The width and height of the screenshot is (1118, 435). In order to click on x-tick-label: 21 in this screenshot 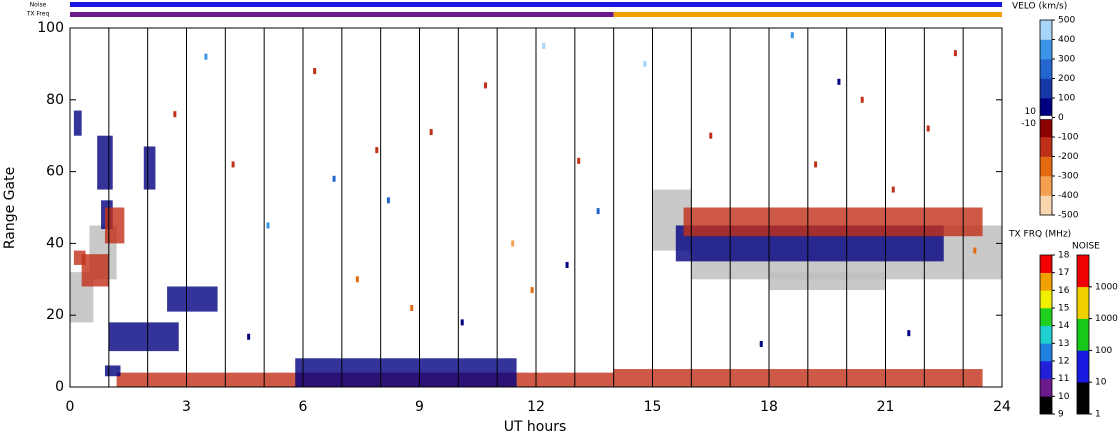, I will do `click(886, 407)`.